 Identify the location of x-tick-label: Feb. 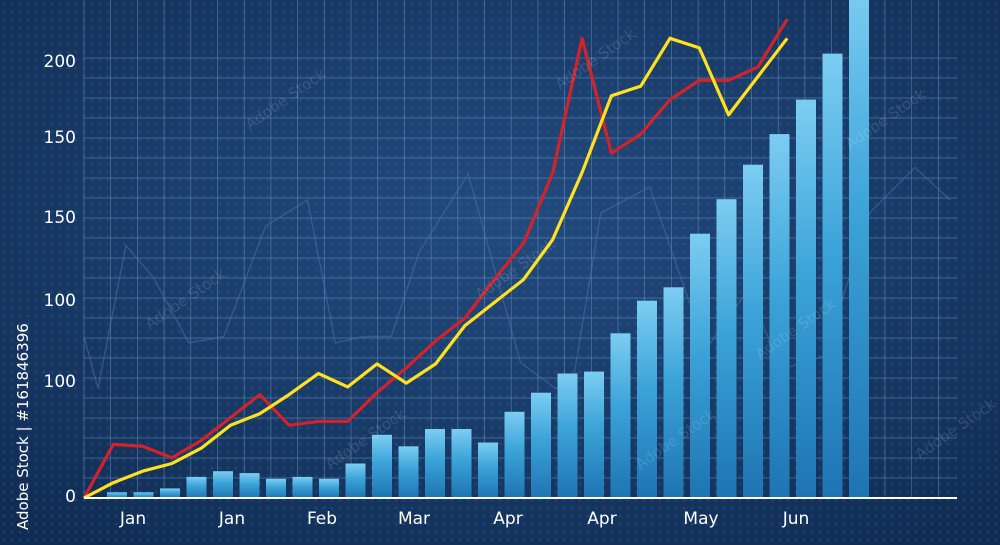
(322, 519).